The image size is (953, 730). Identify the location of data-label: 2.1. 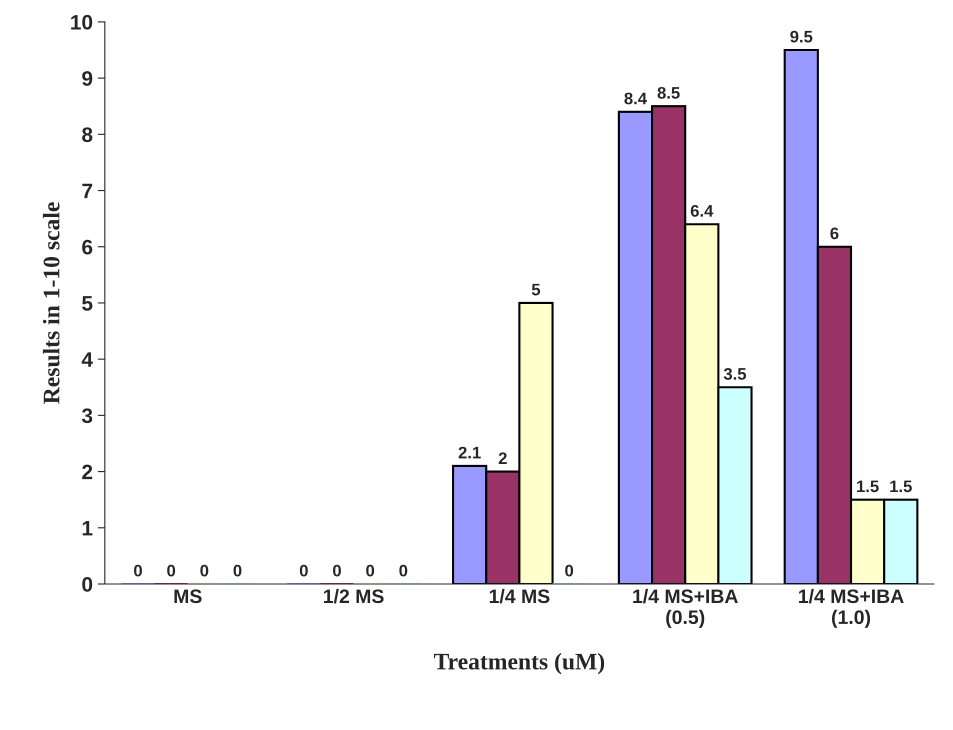
(469, 452).